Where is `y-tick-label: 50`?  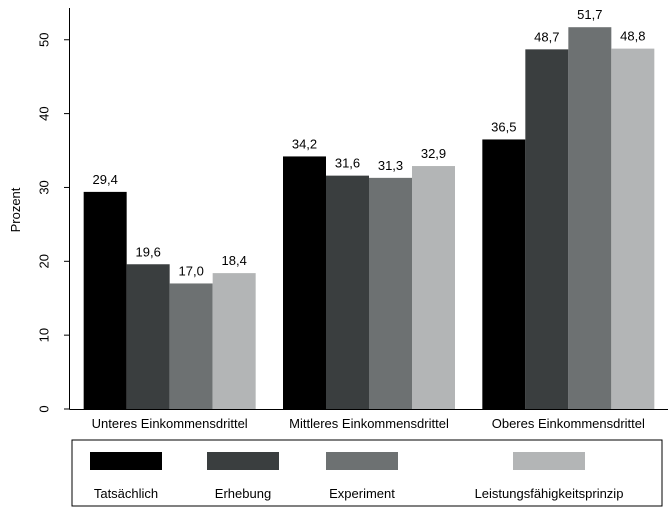
y-tick-label: 50 is located at coordinates (44, 40).